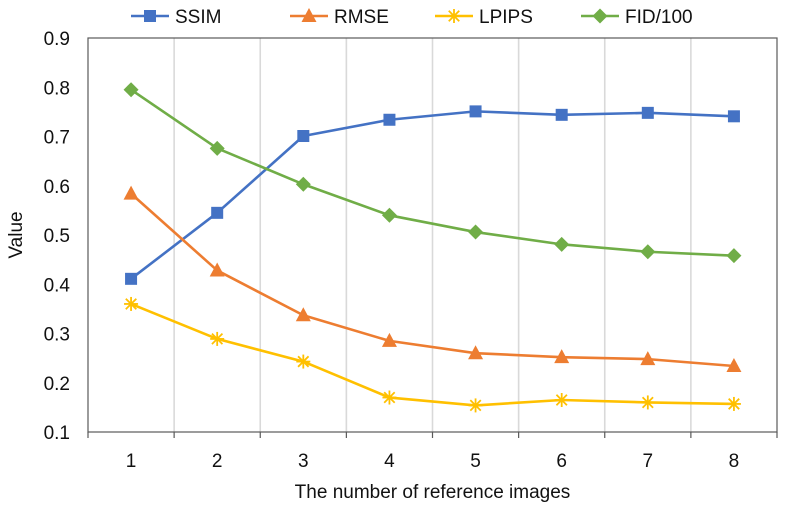  Describe the element at coordinates (561, 461) in the screenshot. I see `x-tick-label: 6` at that location.